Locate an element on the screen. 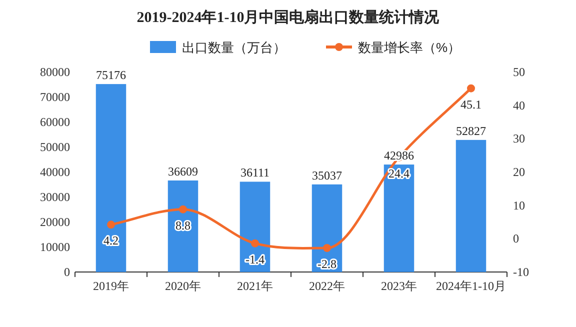 Image resolution: width=576 pixels, height=327 pixels. data-label: 4.2 is located at coordinates (111, 241).